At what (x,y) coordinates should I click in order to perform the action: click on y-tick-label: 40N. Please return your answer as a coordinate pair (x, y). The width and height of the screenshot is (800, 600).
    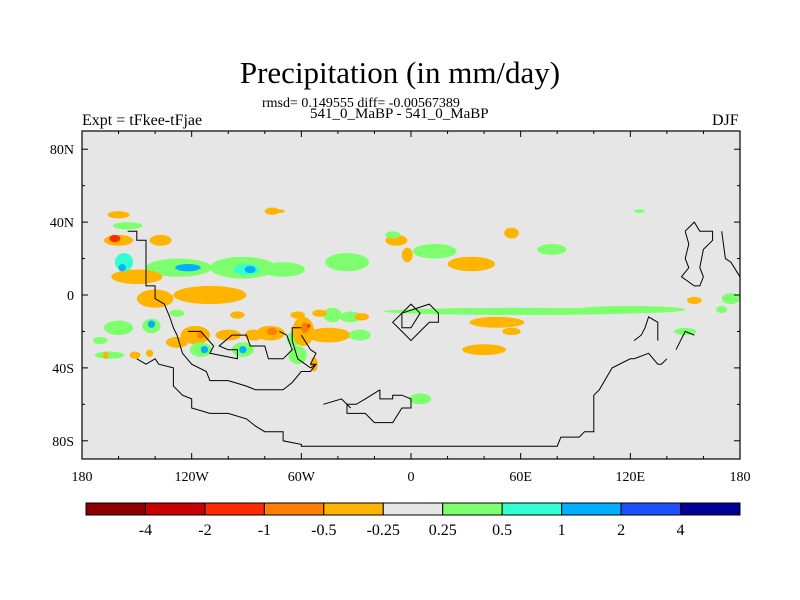
    Looking at the image, I should click on (62, 223).